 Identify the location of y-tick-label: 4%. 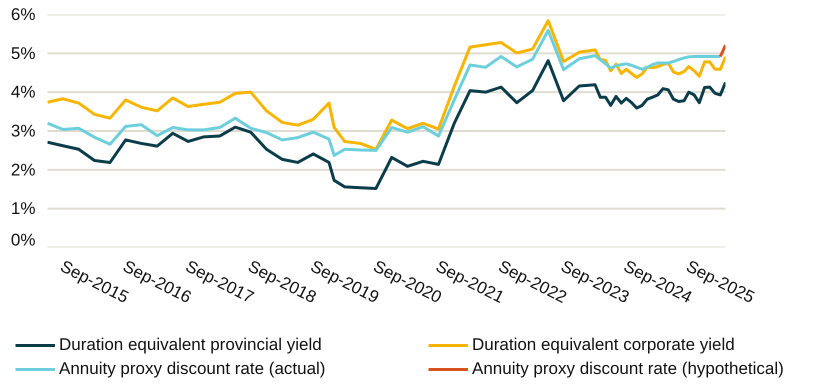
(23, 92).